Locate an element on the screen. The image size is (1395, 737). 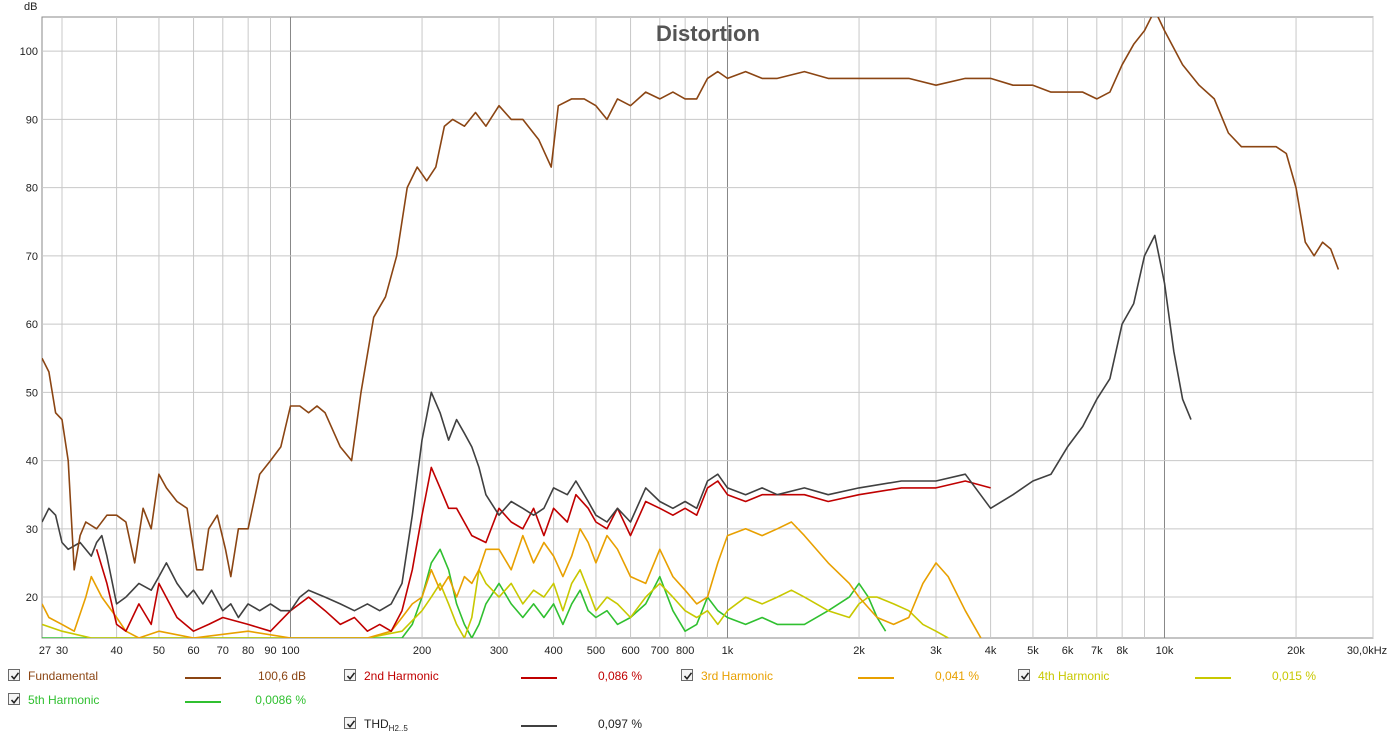
legend-checkbox-2nd-harmonic is located at coordinates (350, 675).